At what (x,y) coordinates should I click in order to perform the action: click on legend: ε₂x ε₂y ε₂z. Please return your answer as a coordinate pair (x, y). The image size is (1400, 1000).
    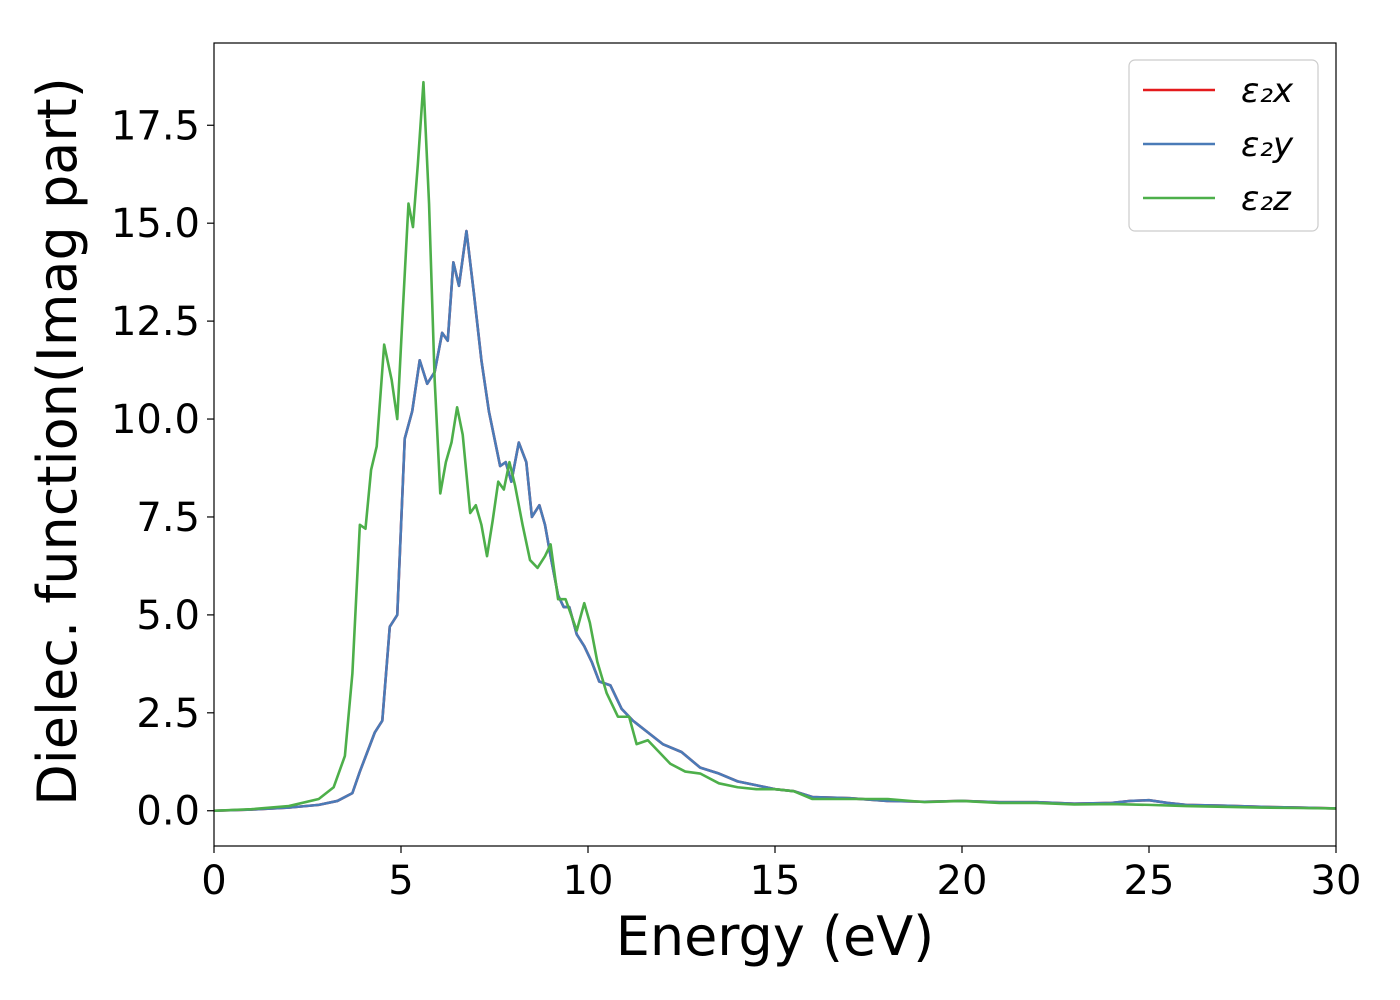
    Looking at the image, I should click on (1223, 145).